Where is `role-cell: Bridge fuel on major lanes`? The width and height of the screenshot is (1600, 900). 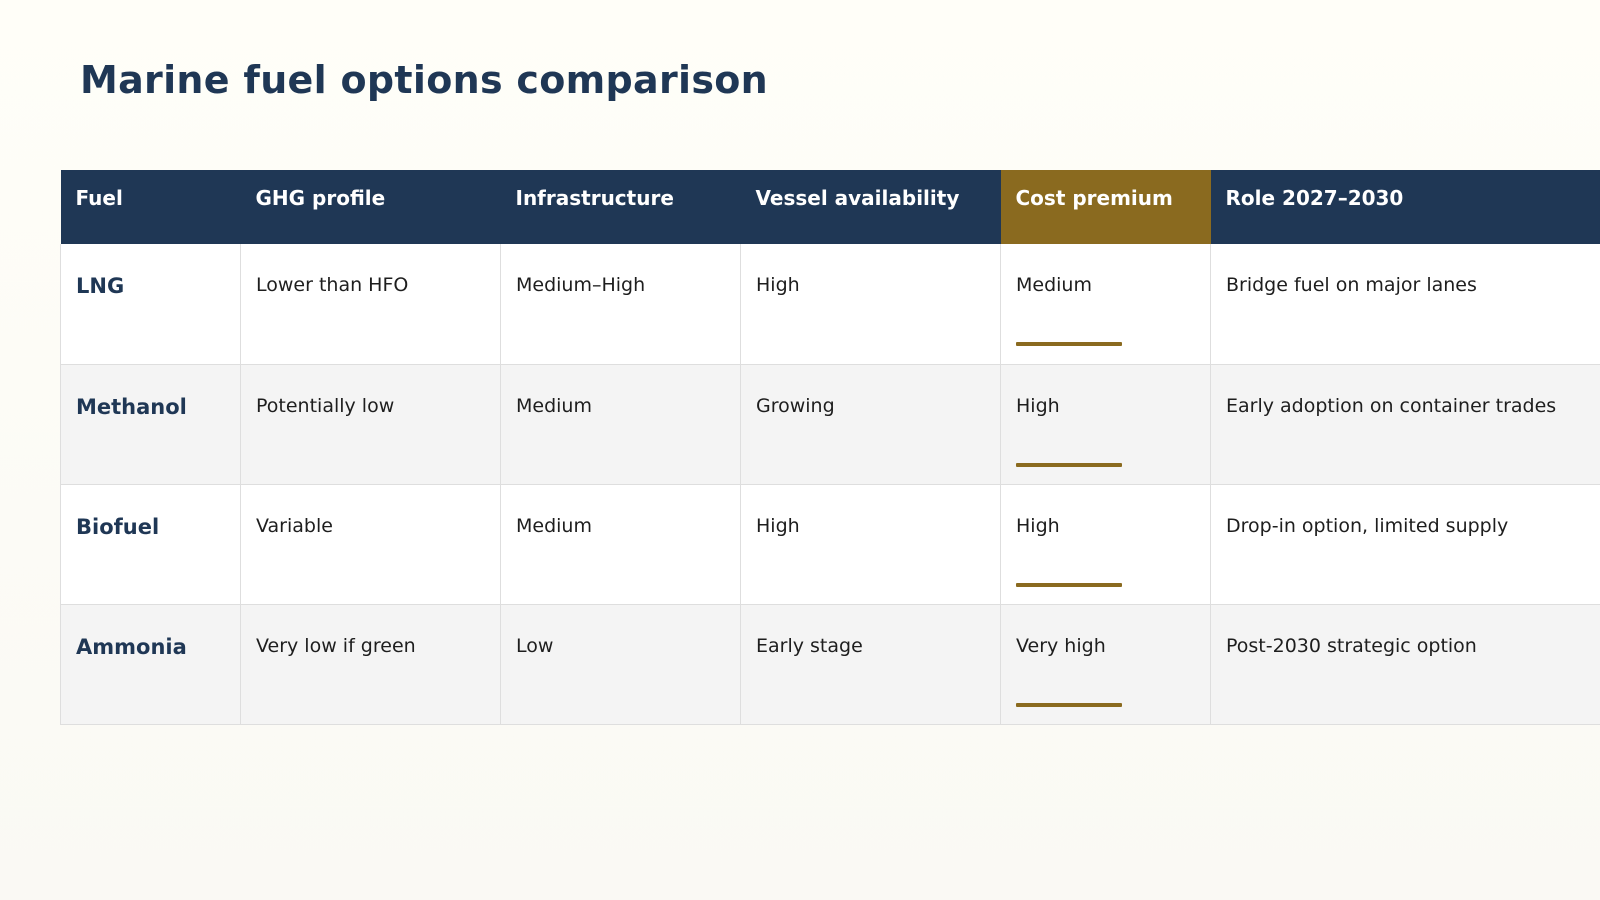 role-cell: Bridge fuel on major lanes is located at coordinates (1405, 304).